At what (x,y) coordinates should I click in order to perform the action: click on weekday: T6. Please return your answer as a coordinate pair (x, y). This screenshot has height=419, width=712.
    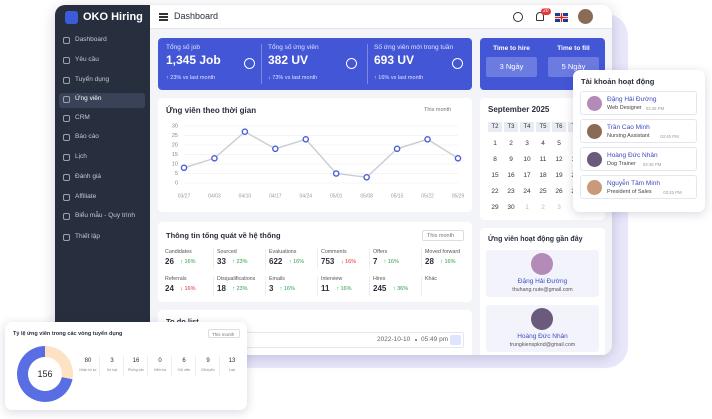
    Looking at the image, I should click on (559, 127).